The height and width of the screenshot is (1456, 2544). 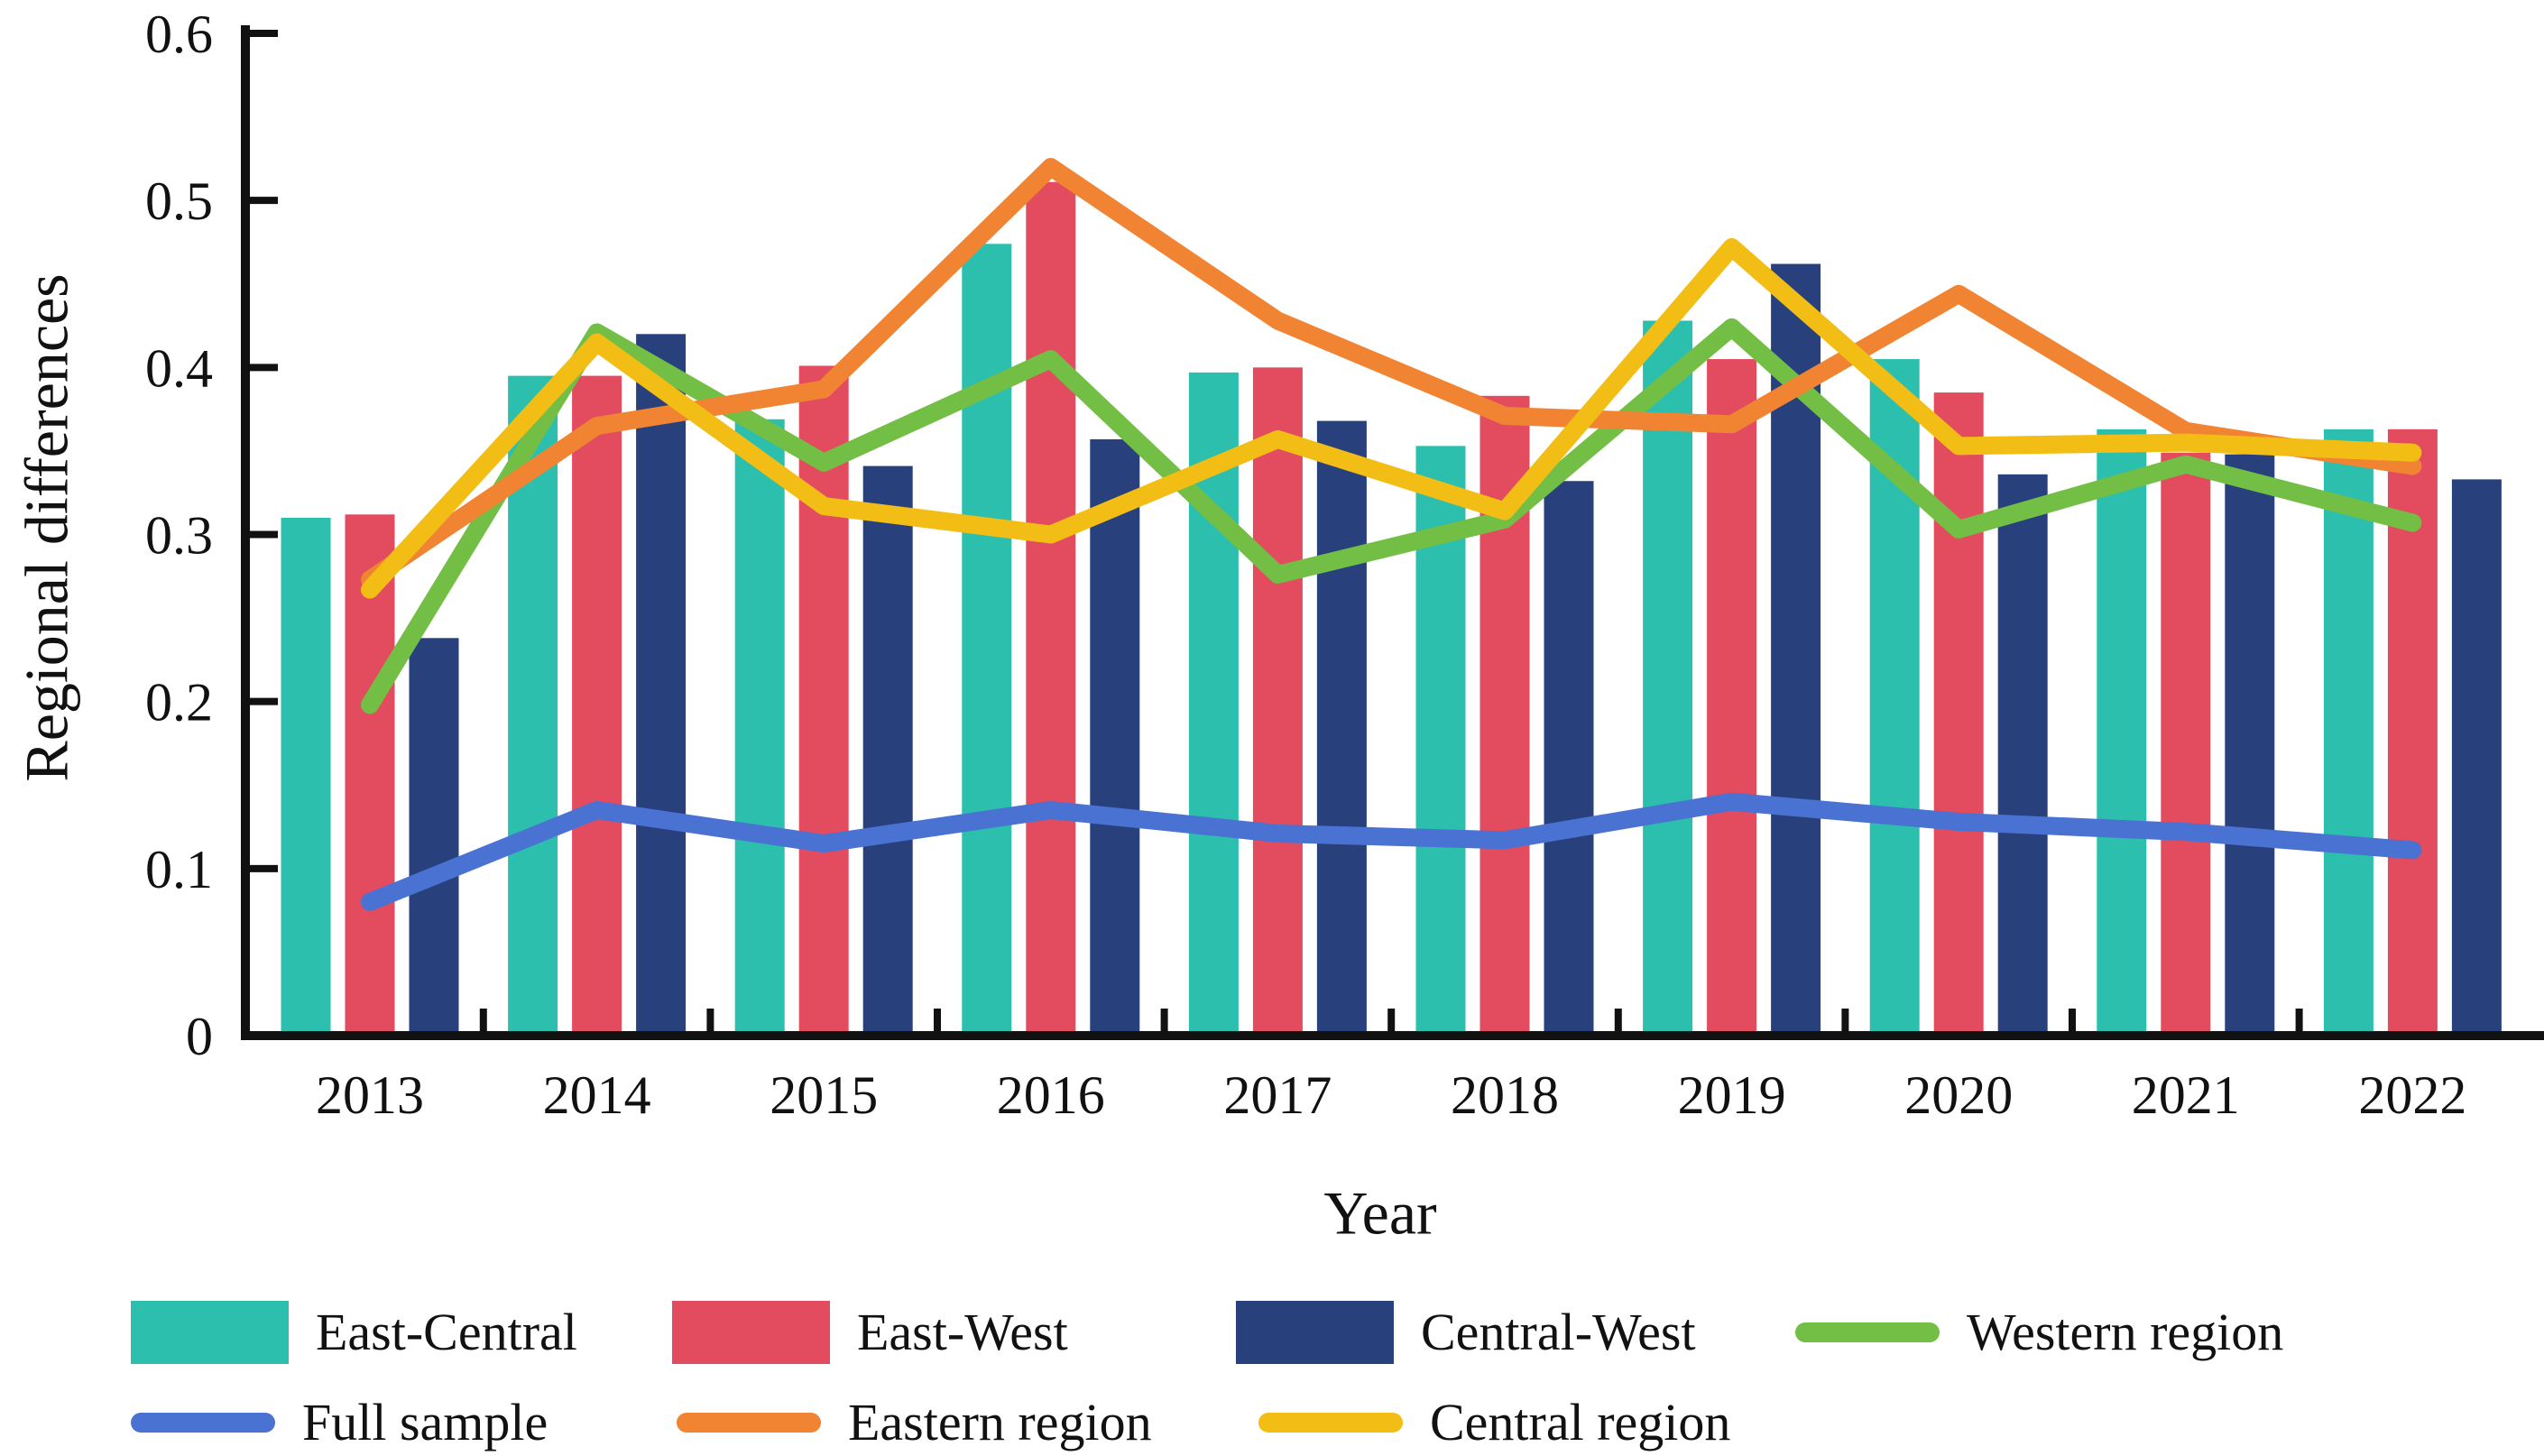 I want to click on bar-east-west-2020, so click(x=1958, y=714).